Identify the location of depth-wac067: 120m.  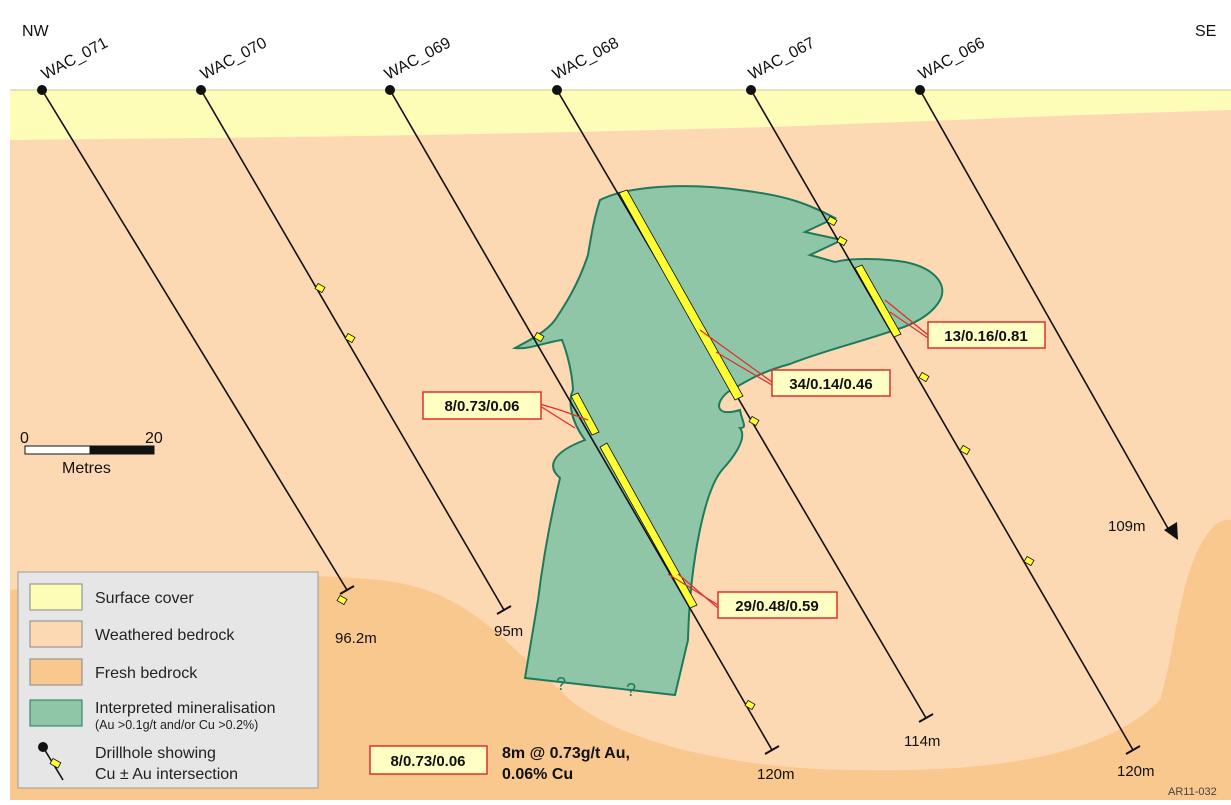
(1136, 771).